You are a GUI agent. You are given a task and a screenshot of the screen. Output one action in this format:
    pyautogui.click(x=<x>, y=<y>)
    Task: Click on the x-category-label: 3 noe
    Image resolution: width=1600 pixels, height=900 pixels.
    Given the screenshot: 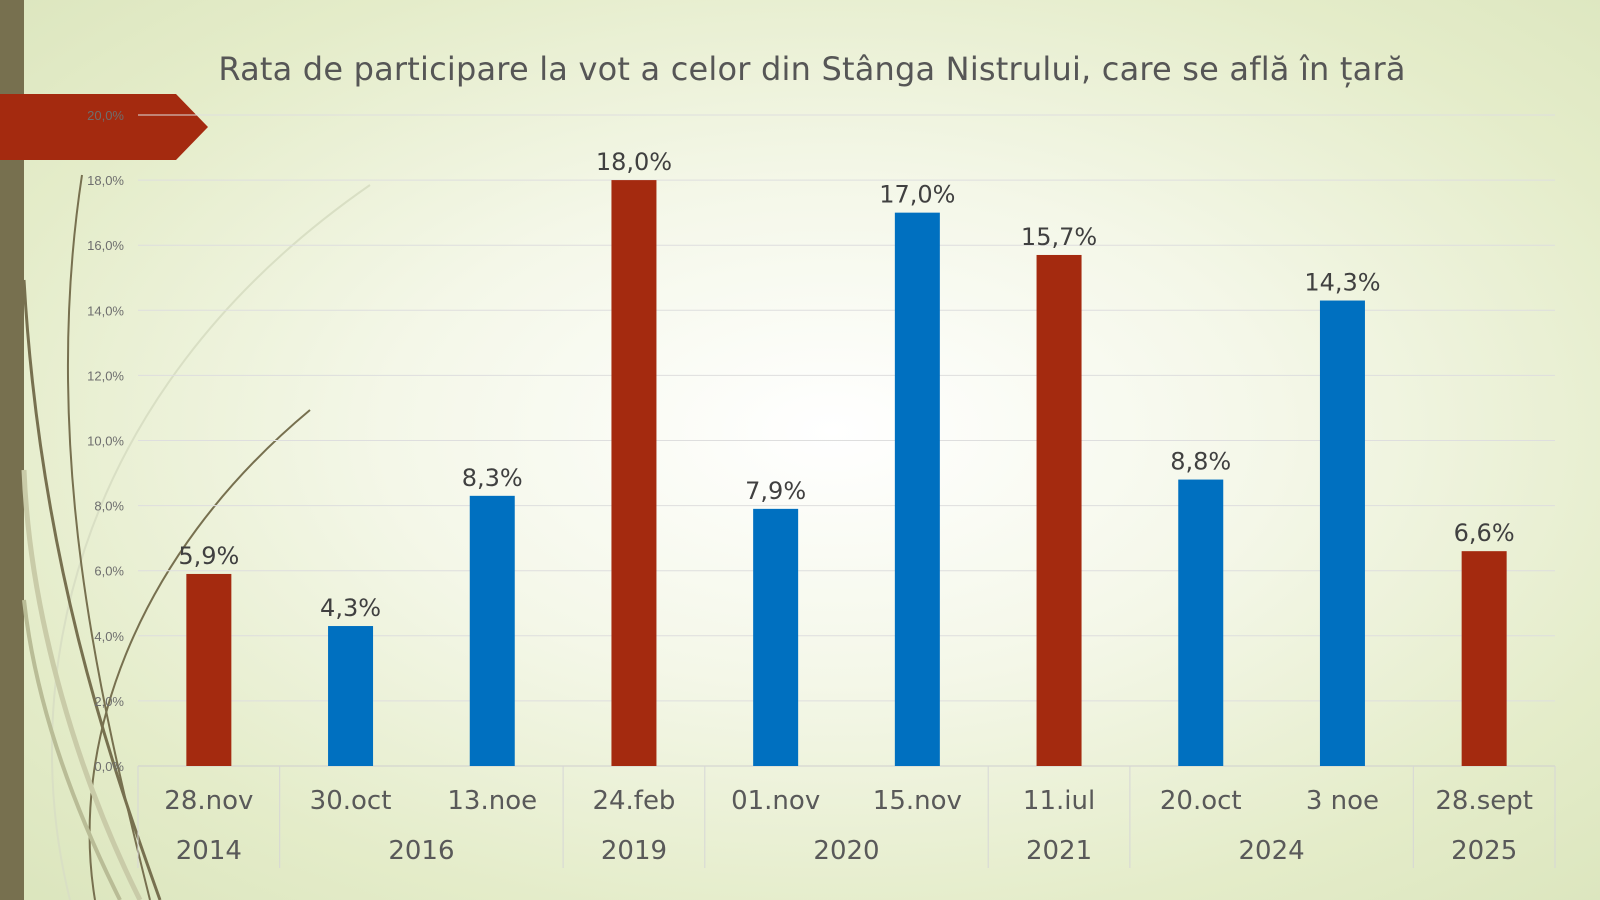 What is the action you would take?
    pyautogui.click(x=1342, y=801)
    